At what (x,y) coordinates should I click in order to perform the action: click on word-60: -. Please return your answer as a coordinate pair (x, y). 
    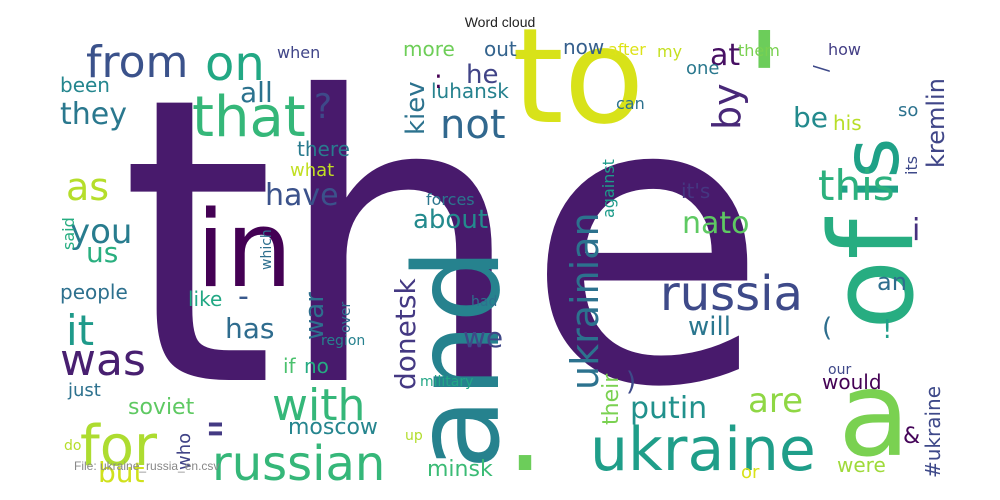
    Looking at the image, I should click on (243, 296).